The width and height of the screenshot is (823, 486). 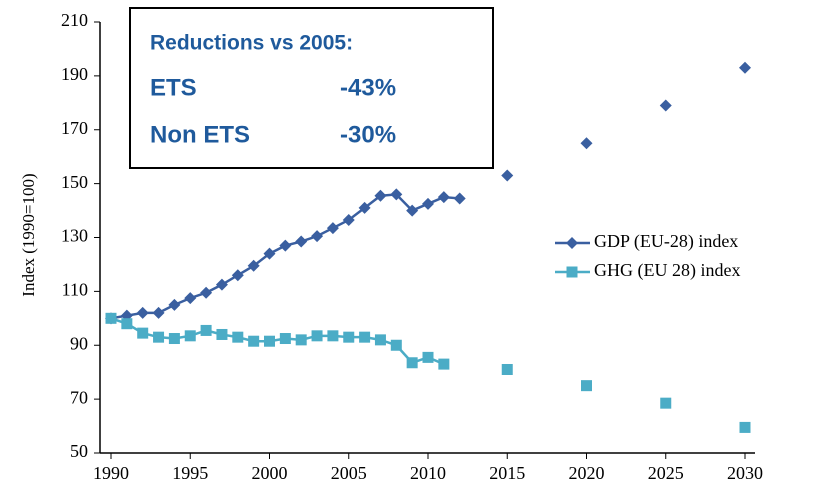 What do you see at coordinates (311, 88) in the screenshot?
I see `annotation-box` at bounding box center [311, 88].